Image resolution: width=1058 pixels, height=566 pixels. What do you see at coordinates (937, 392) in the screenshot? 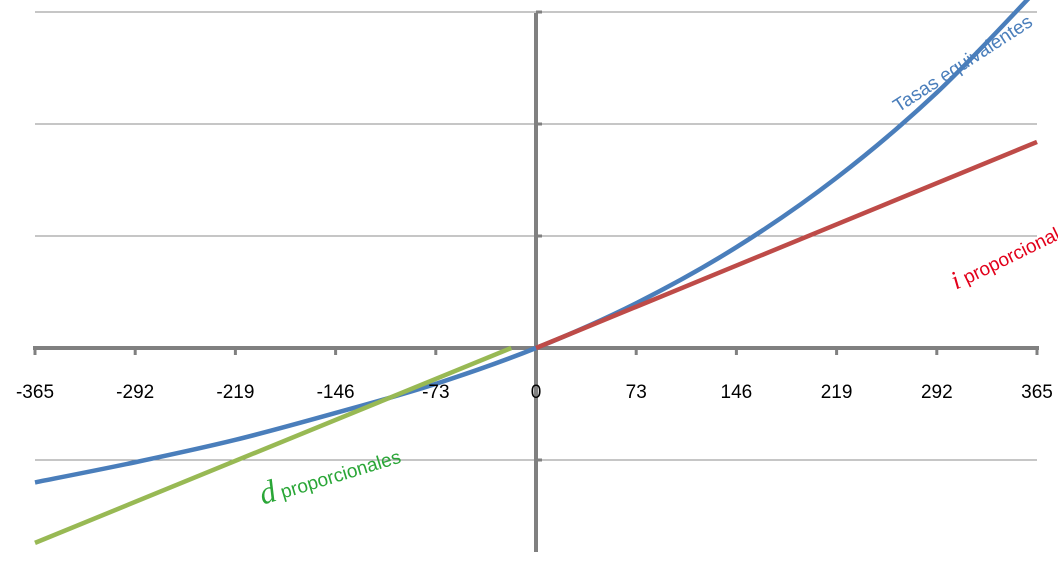
I see `x-tick-label: 292` at bounding box center [937, 392].